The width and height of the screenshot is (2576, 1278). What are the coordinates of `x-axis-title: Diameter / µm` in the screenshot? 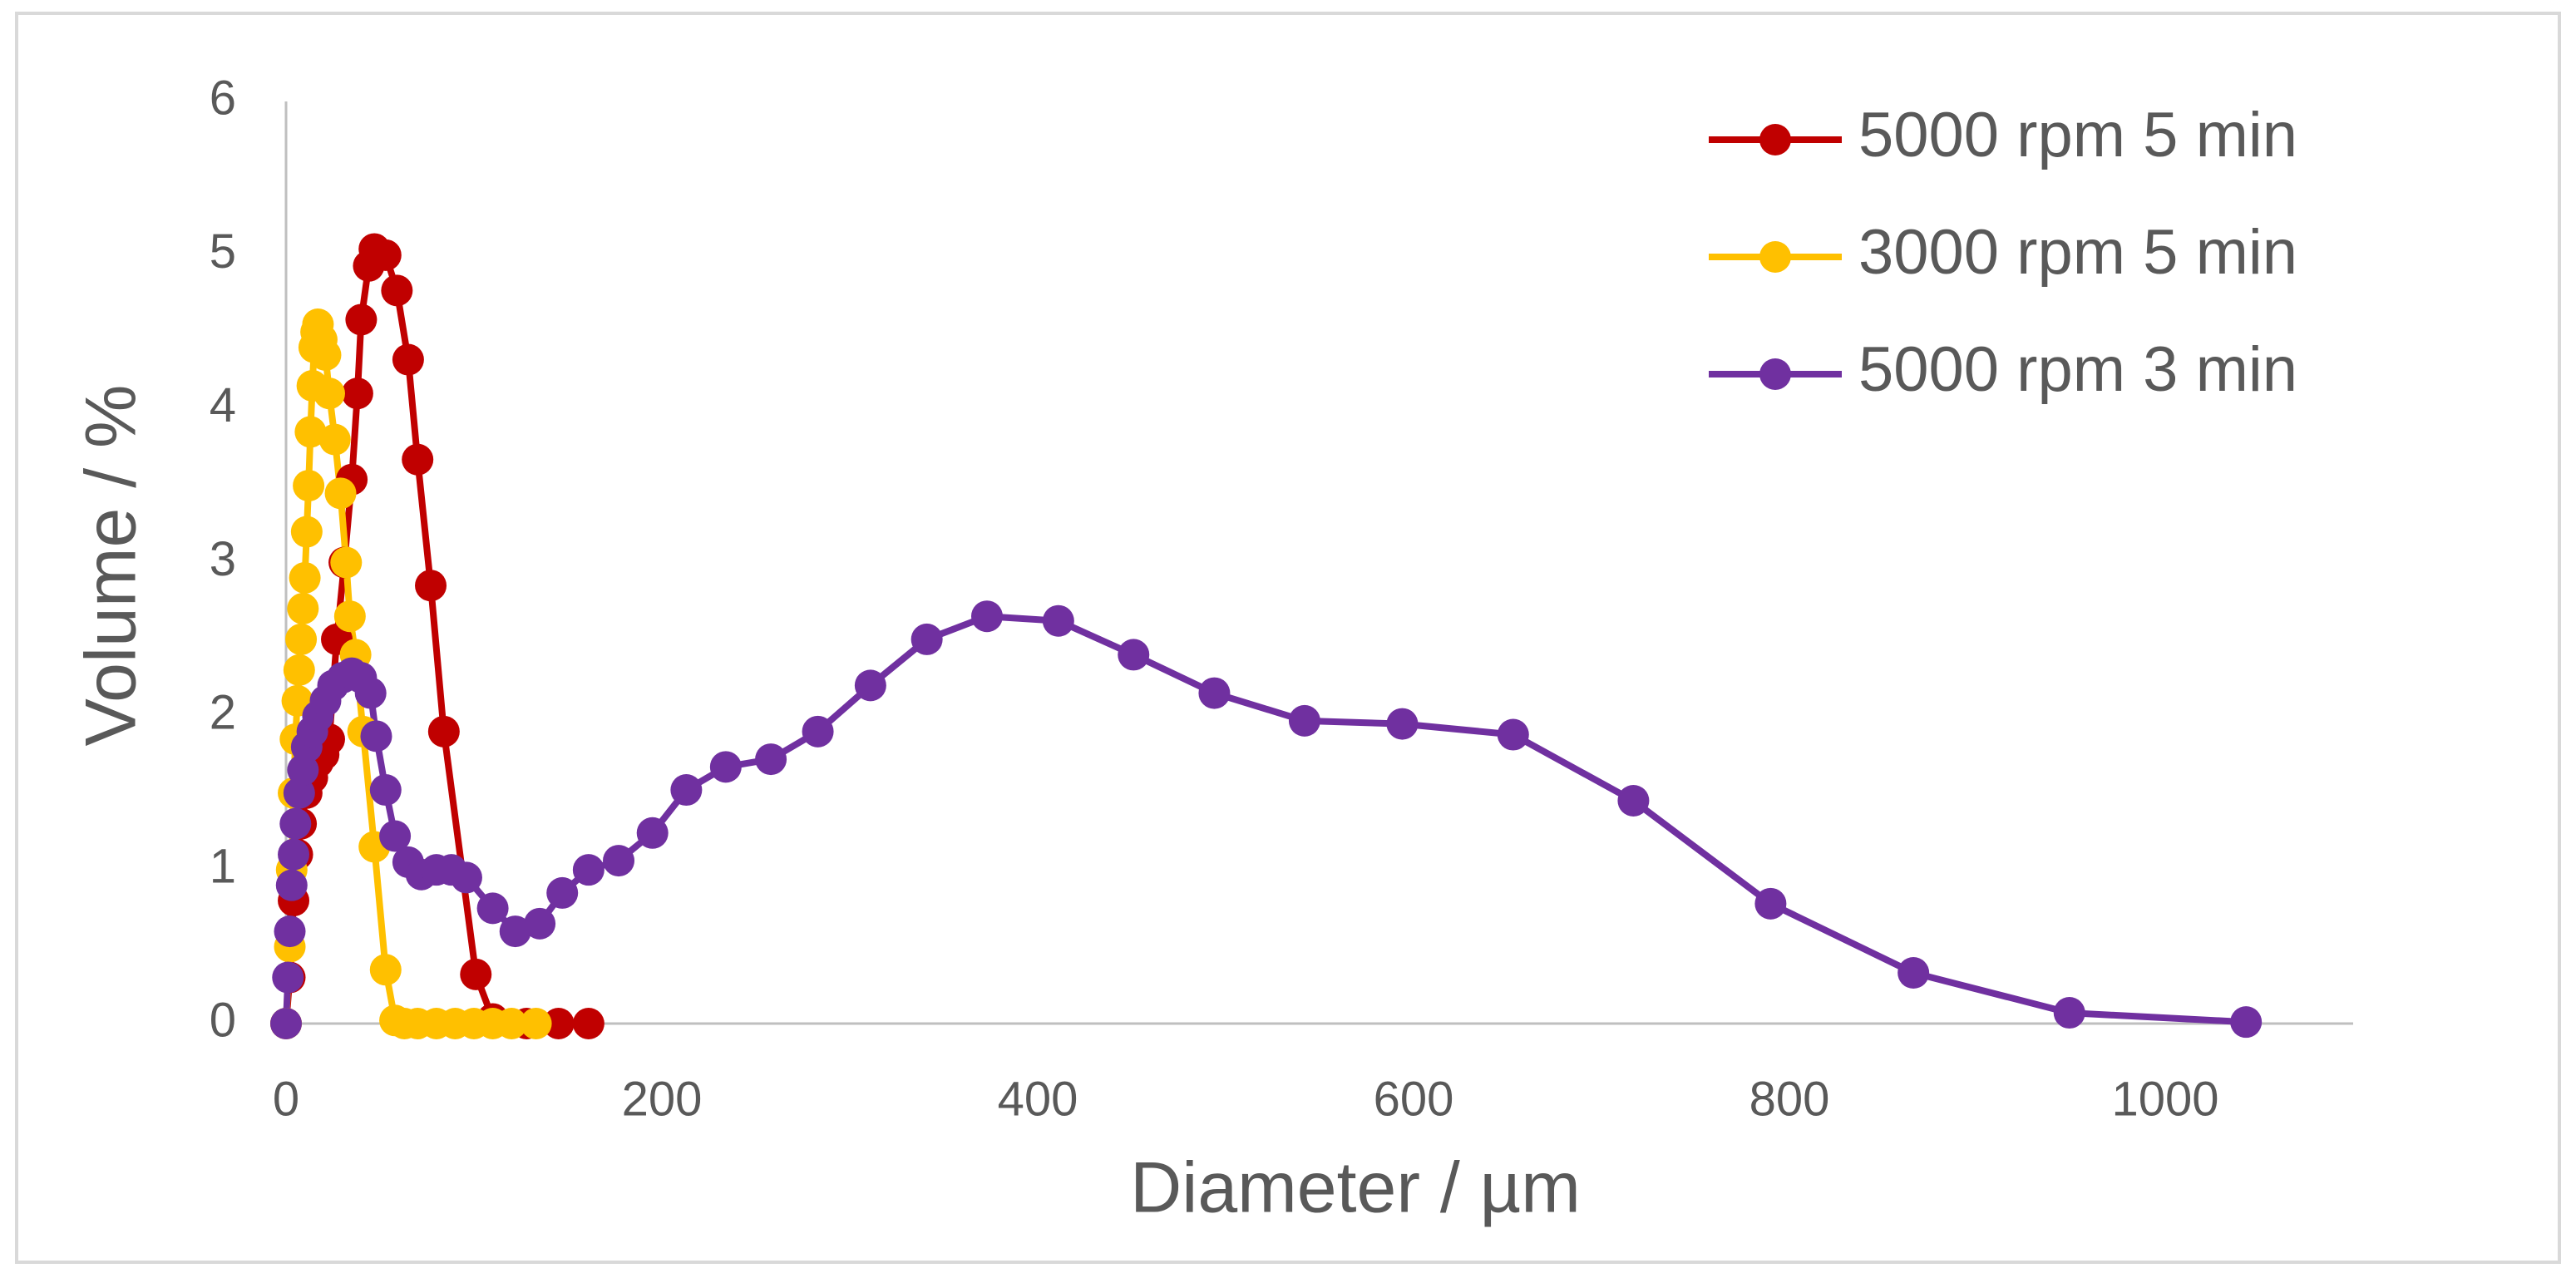 It's located at (1355, 1188).